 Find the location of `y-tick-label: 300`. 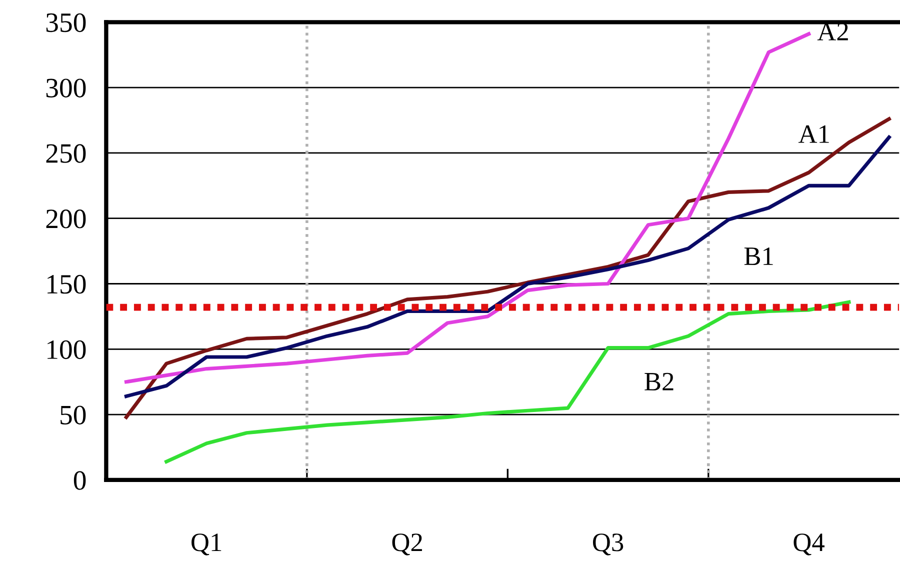

y-tick-label: 300 is located at coordinates (66, 88).